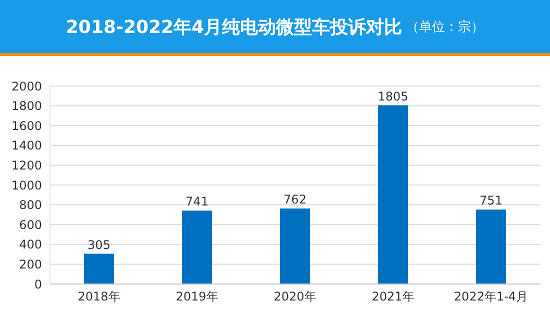 The width and height of the screenshot is (550, 320). What do you see at coordinates (445, 27) in the screenshot?
I see `chart-subtitle: （单位：宗）` at bounding box center [445, 27].